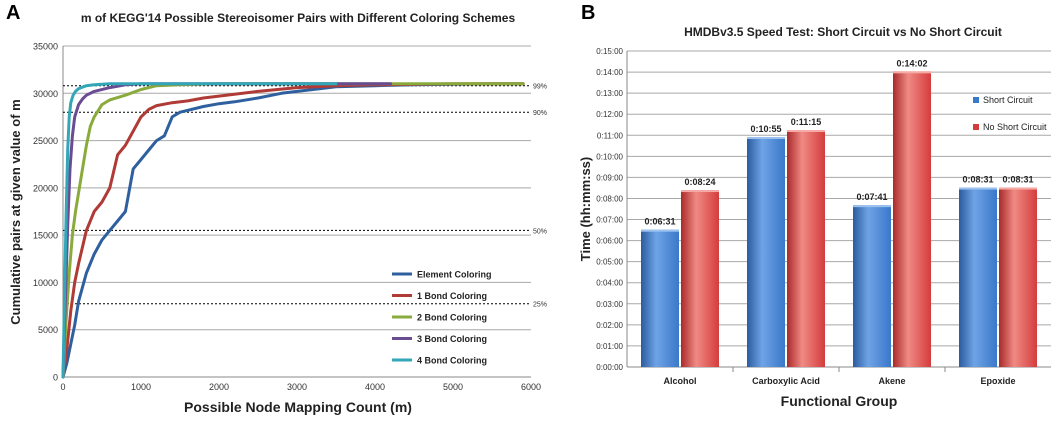 This screenshot has width=1063, height=422. What do you see at coordinates (15, 211) in the screenshot?
I see `y-axis-title: Cumulative pairs at given value of m` at bounding box center [15, 211].